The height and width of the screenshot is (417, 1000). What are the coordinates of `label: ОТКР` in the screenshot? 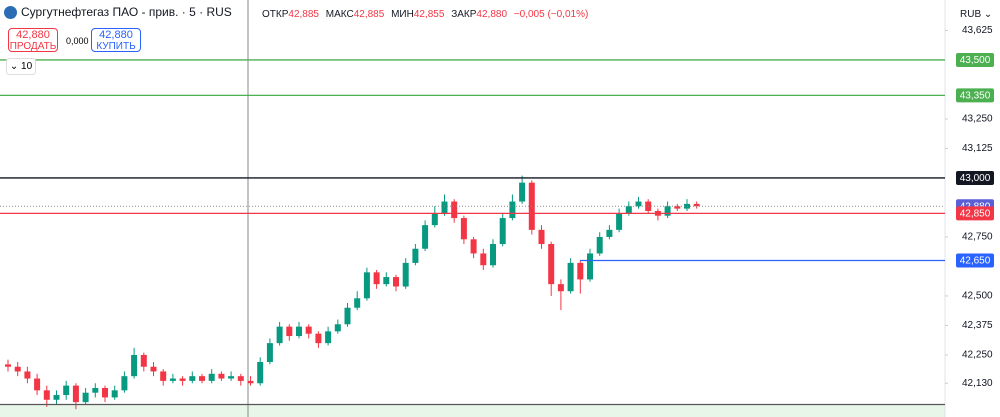 It's located at (275, 14).